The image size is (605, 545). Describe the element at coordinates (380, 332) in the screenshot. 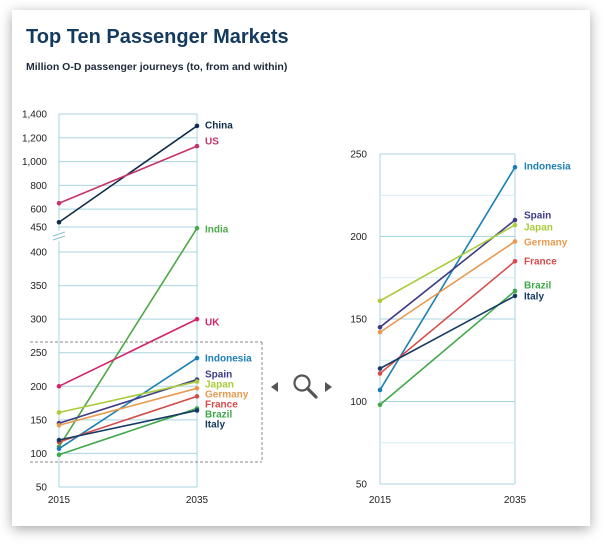

I see `right-point-germany-2015` at that location.